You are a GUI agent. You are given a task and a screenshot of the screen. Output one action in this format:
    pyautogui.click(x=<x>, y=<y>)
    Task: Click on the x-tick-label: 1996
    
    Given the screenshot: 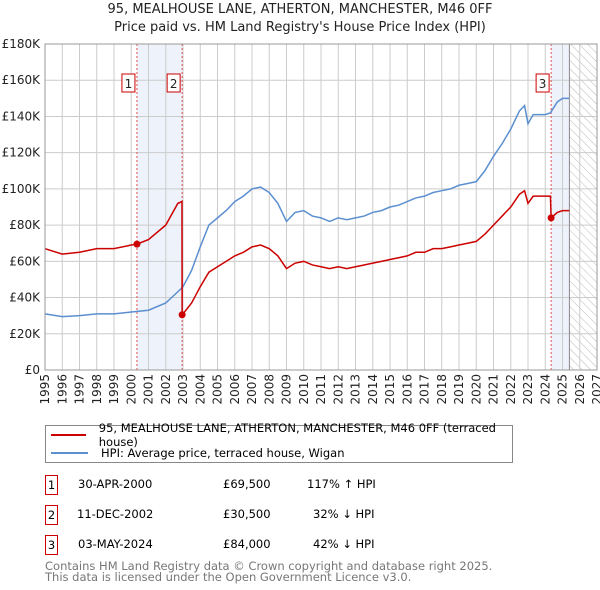 What is the action you would take?
    pyautogui.click(x=62, y=389)
    